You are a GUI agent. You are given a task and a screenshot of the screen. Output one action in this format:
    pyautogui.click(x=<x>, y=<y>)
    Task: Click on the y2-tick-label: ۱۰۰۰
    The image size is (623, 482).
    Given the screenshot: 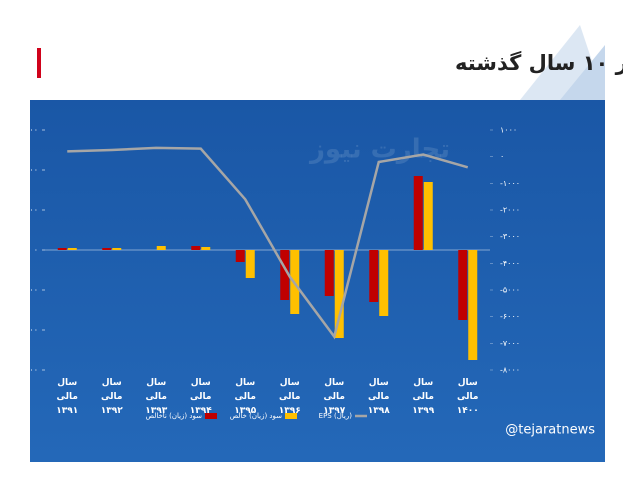 What is the action you would take?
    pyautogui.click(x=508, y=130)
    